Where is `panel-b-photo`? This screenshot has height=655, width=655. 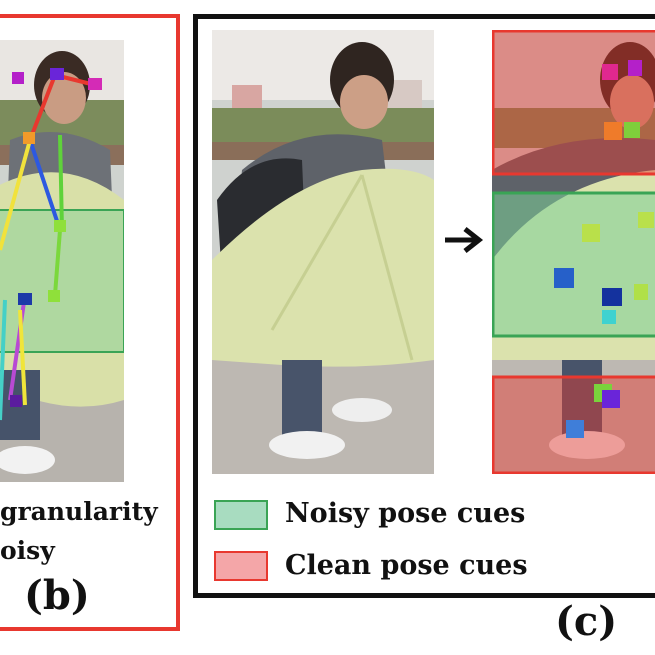
panel-b-photo is located at coordinates (62, 261).